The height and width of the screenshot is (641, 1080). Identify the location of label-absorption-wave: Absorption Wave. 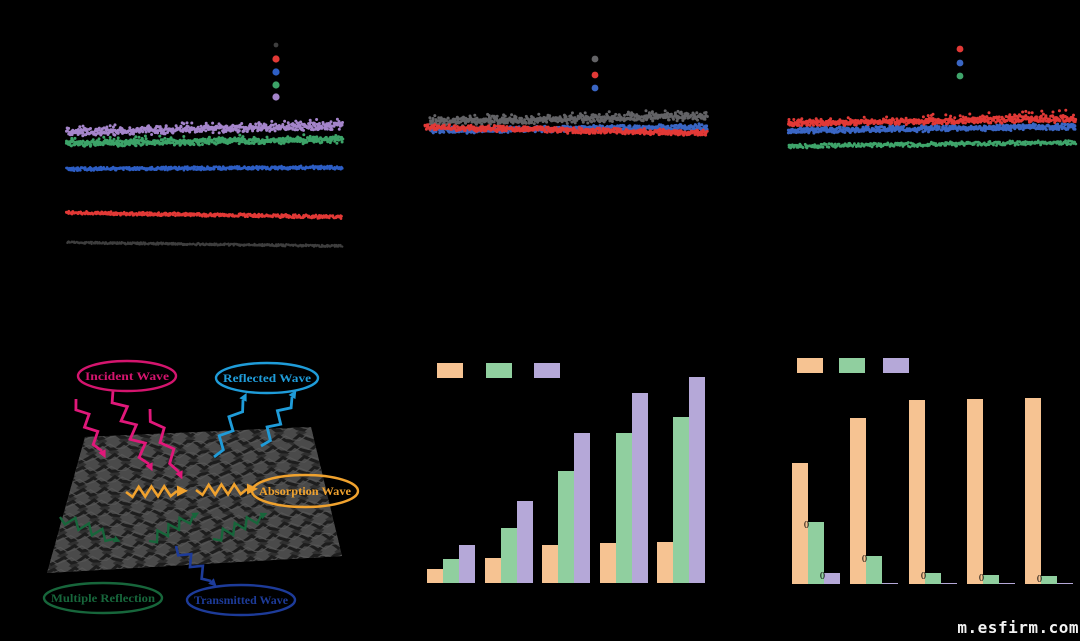
(305, 491).